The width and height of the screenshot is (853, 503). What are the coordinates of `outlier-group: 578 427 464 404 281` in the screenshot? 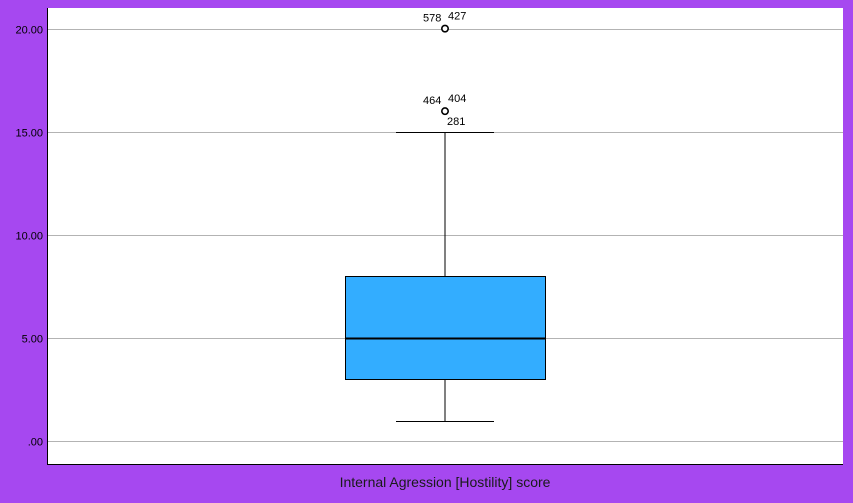 It's located at (444, 70).